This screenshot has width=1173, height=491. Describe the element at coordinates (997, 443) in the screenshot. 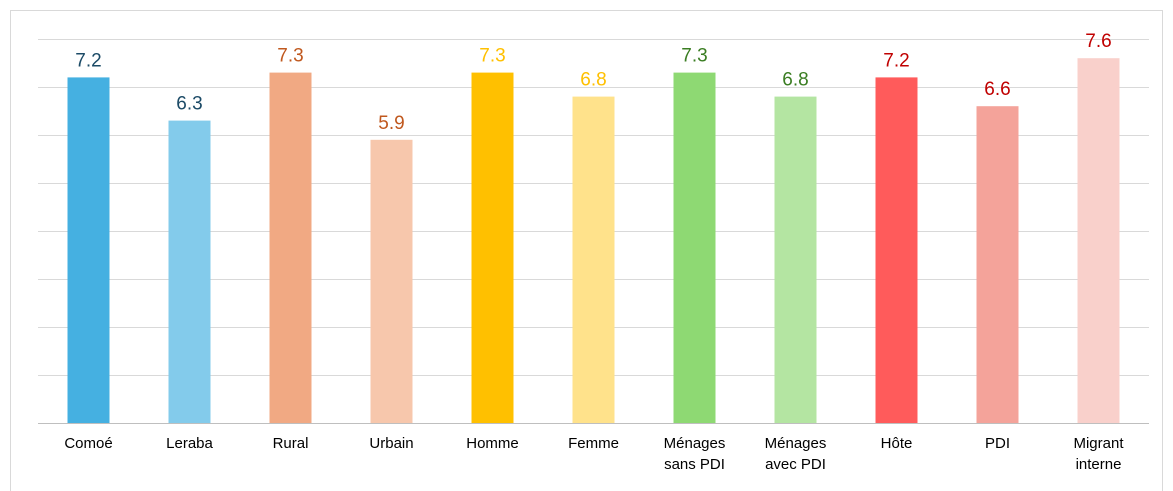

I see `x-tick-label: PDI` at that location.